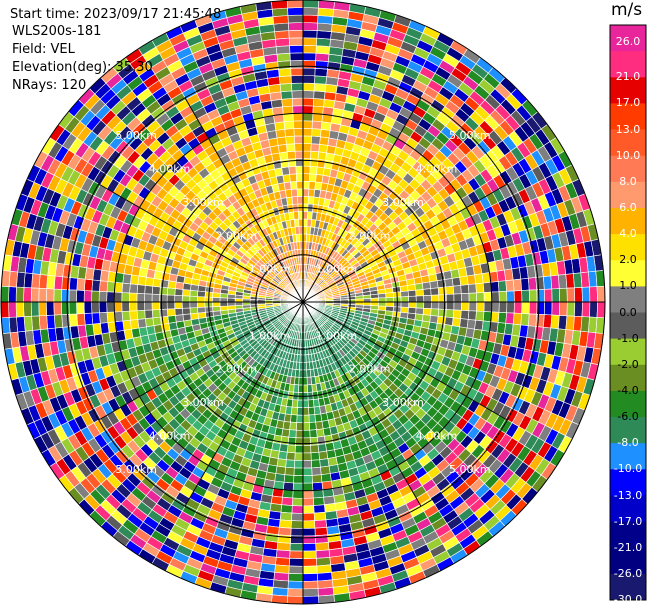 This screenshot has width=647, height=607. I want to click on field-label: Field: VEL, so click(43, 49).